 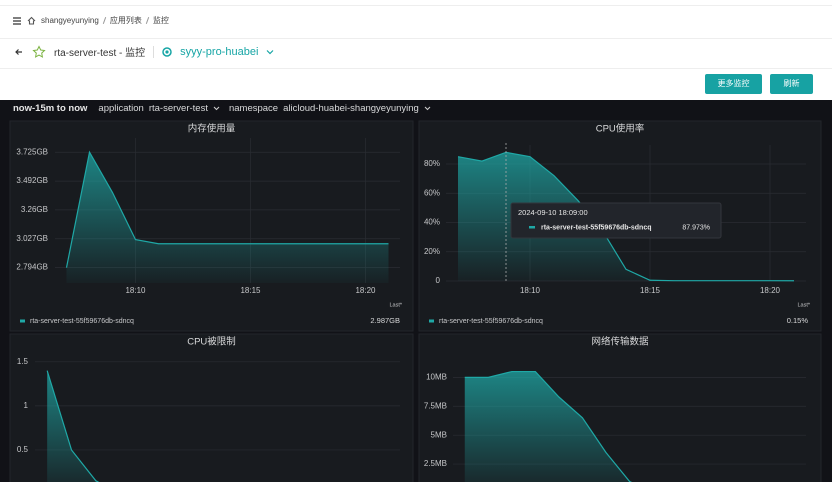 What do you see at coordinates (32, 151) in the screenshot?
I see `y-tick-label: 3.725GB` at bounding box center [32, 151].